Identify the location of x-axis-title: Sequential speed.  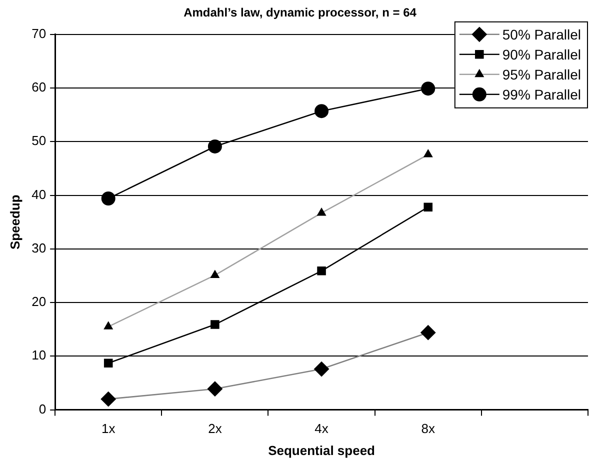
(322, 450).